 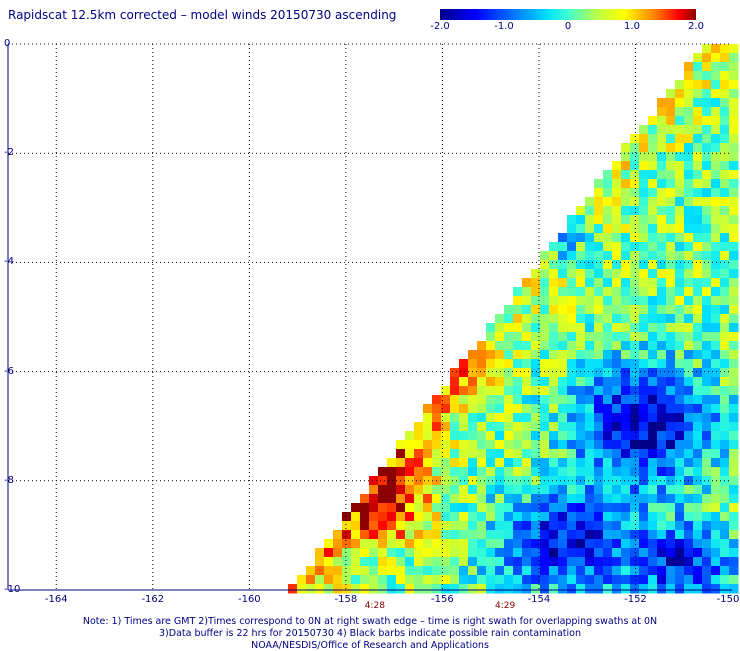 I want to click on lat-tick-label: -2, so click(x=9, y=153).